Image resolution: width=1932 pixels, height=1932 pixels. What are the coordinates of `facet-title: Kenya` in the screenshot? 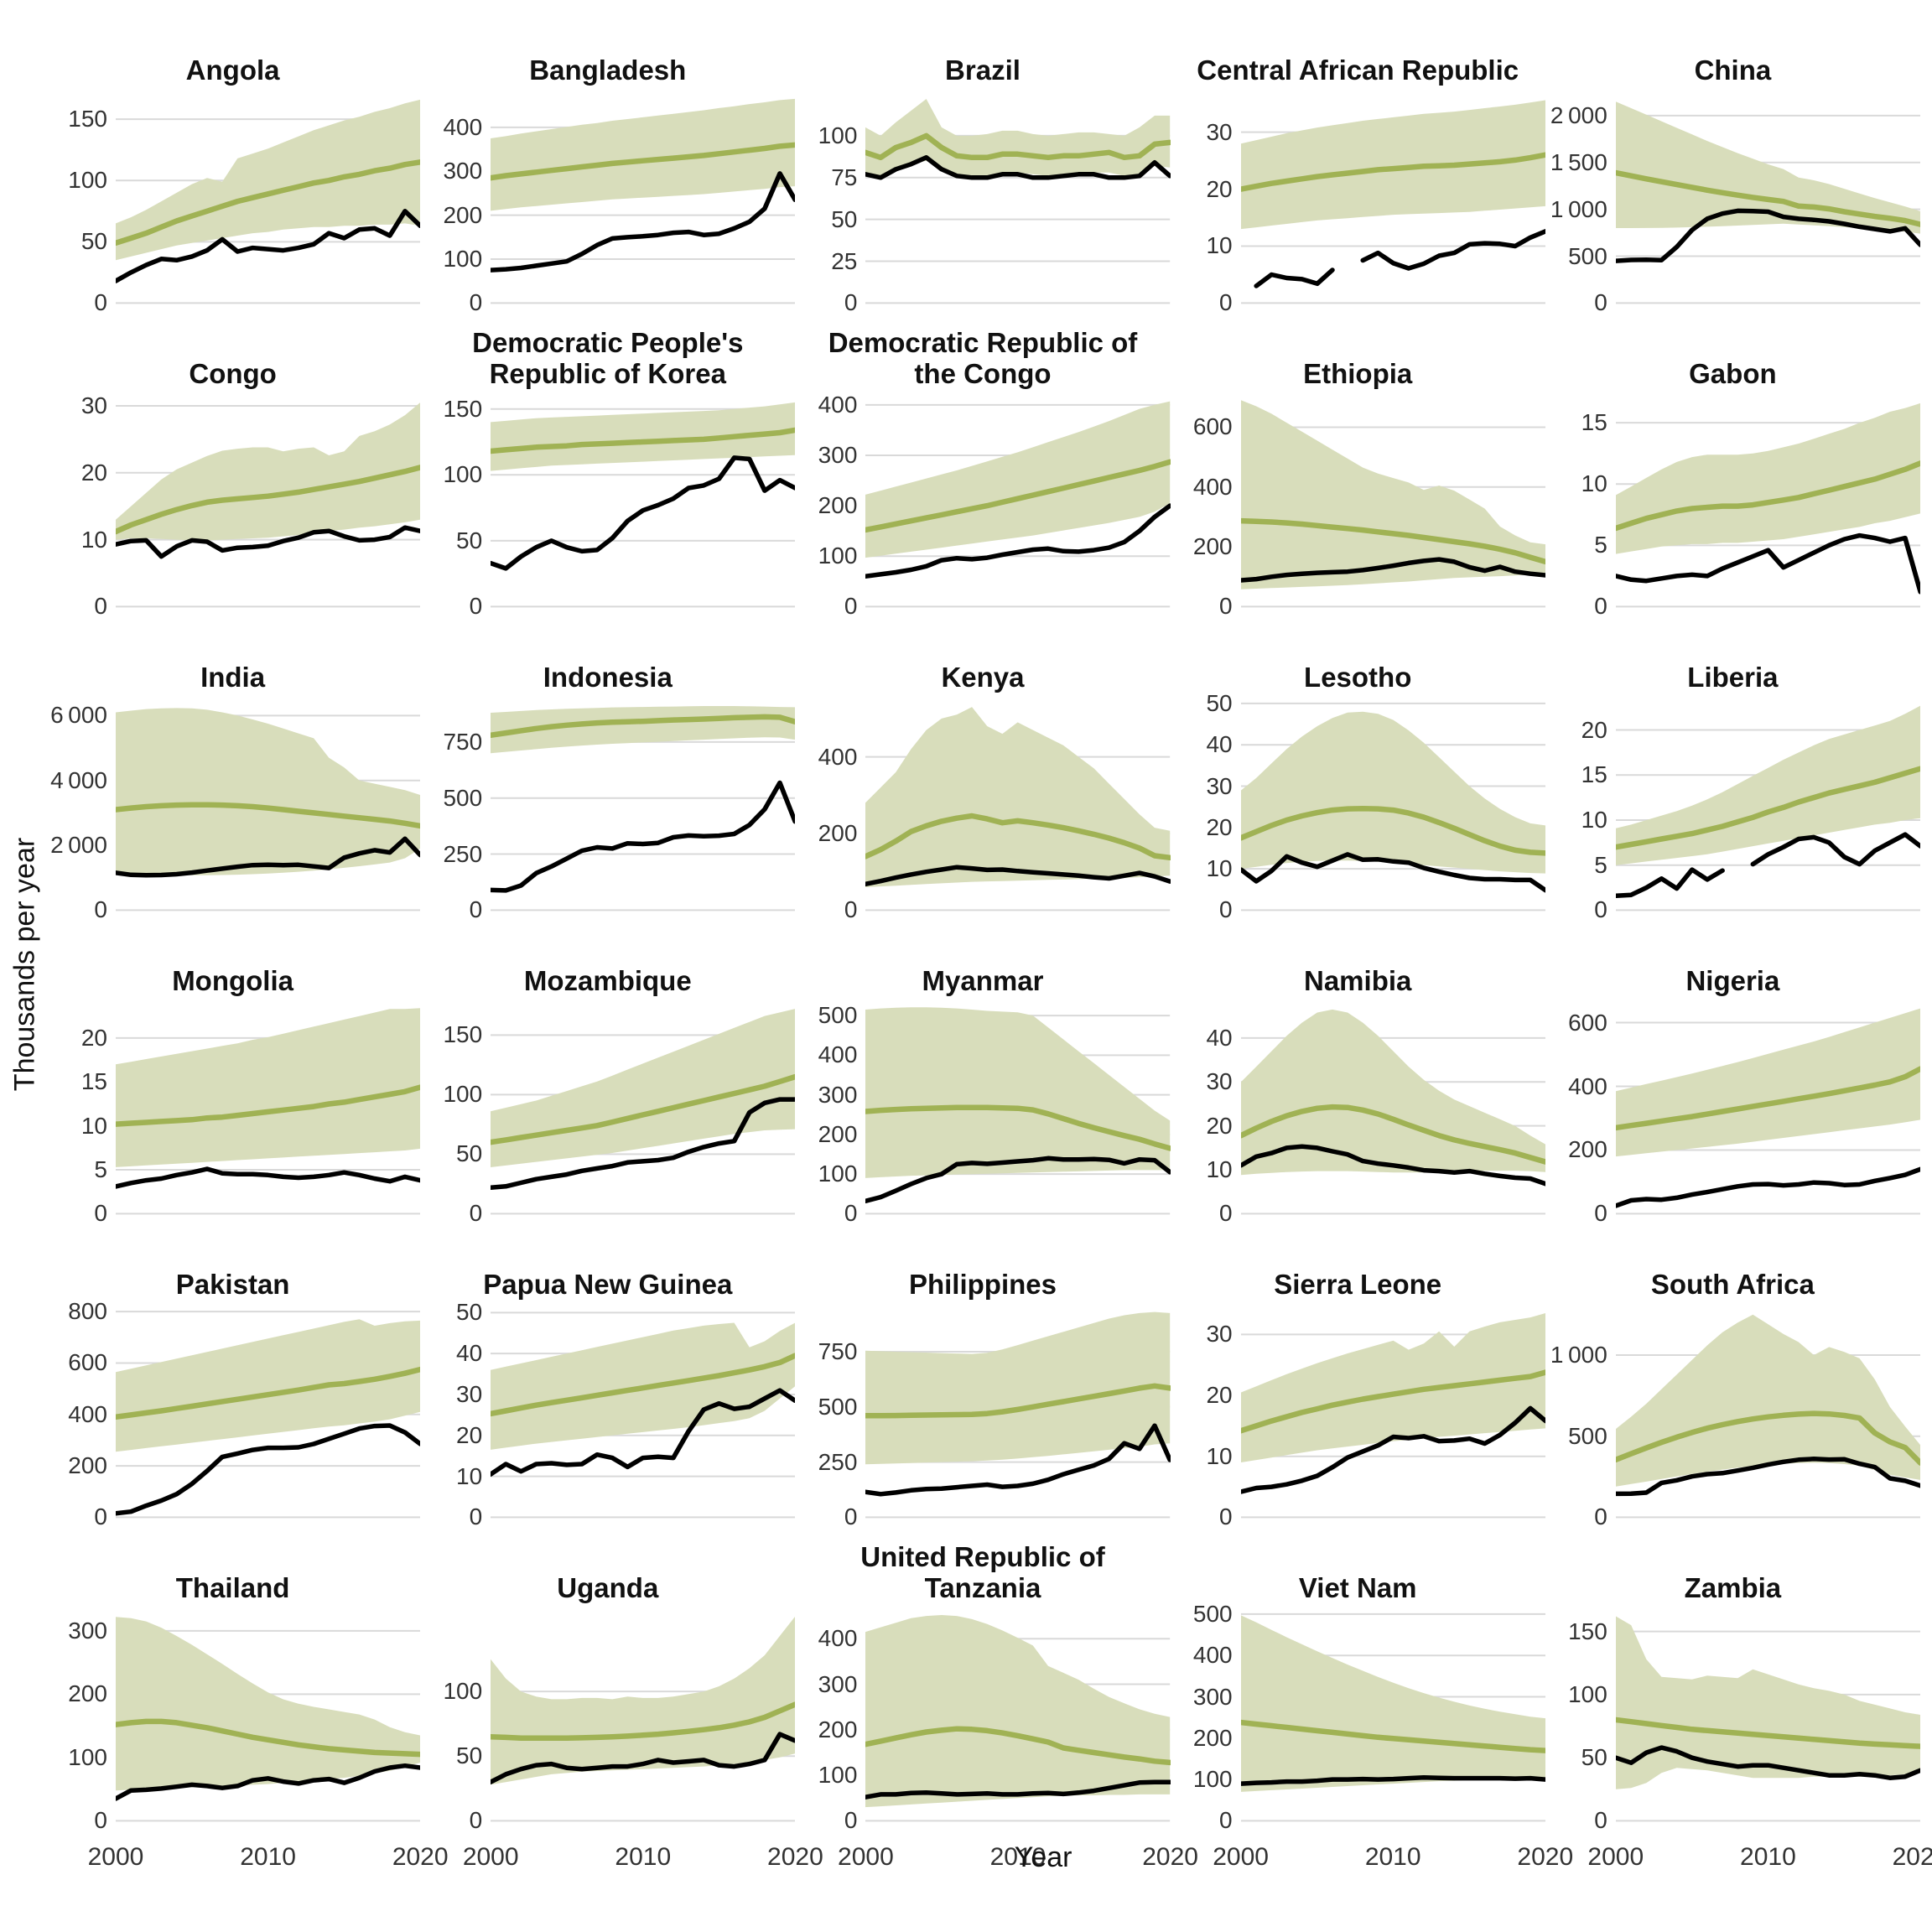 It's located at (983, 677).